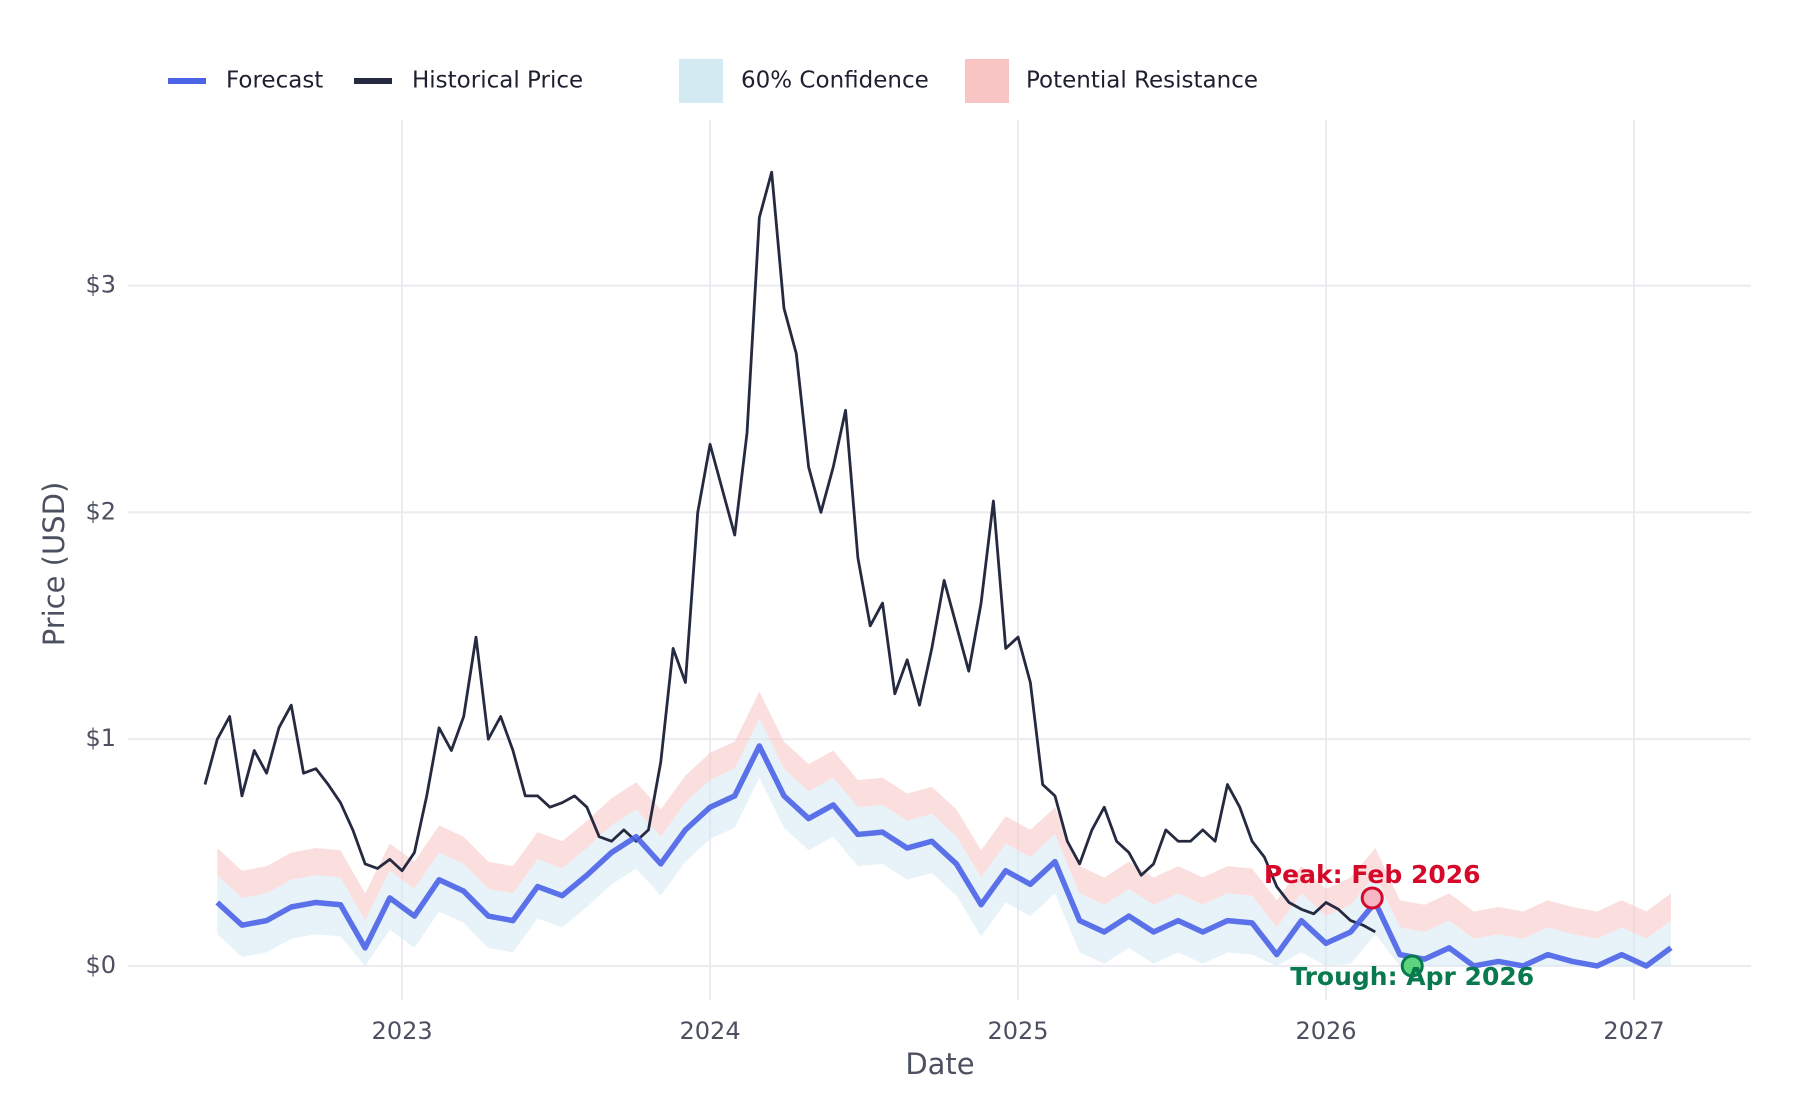  What do you see at coordinates (1325, 1031) in the screenshot?
I see `x-tick-label: 2026` at bounding box center [1325, 1031].